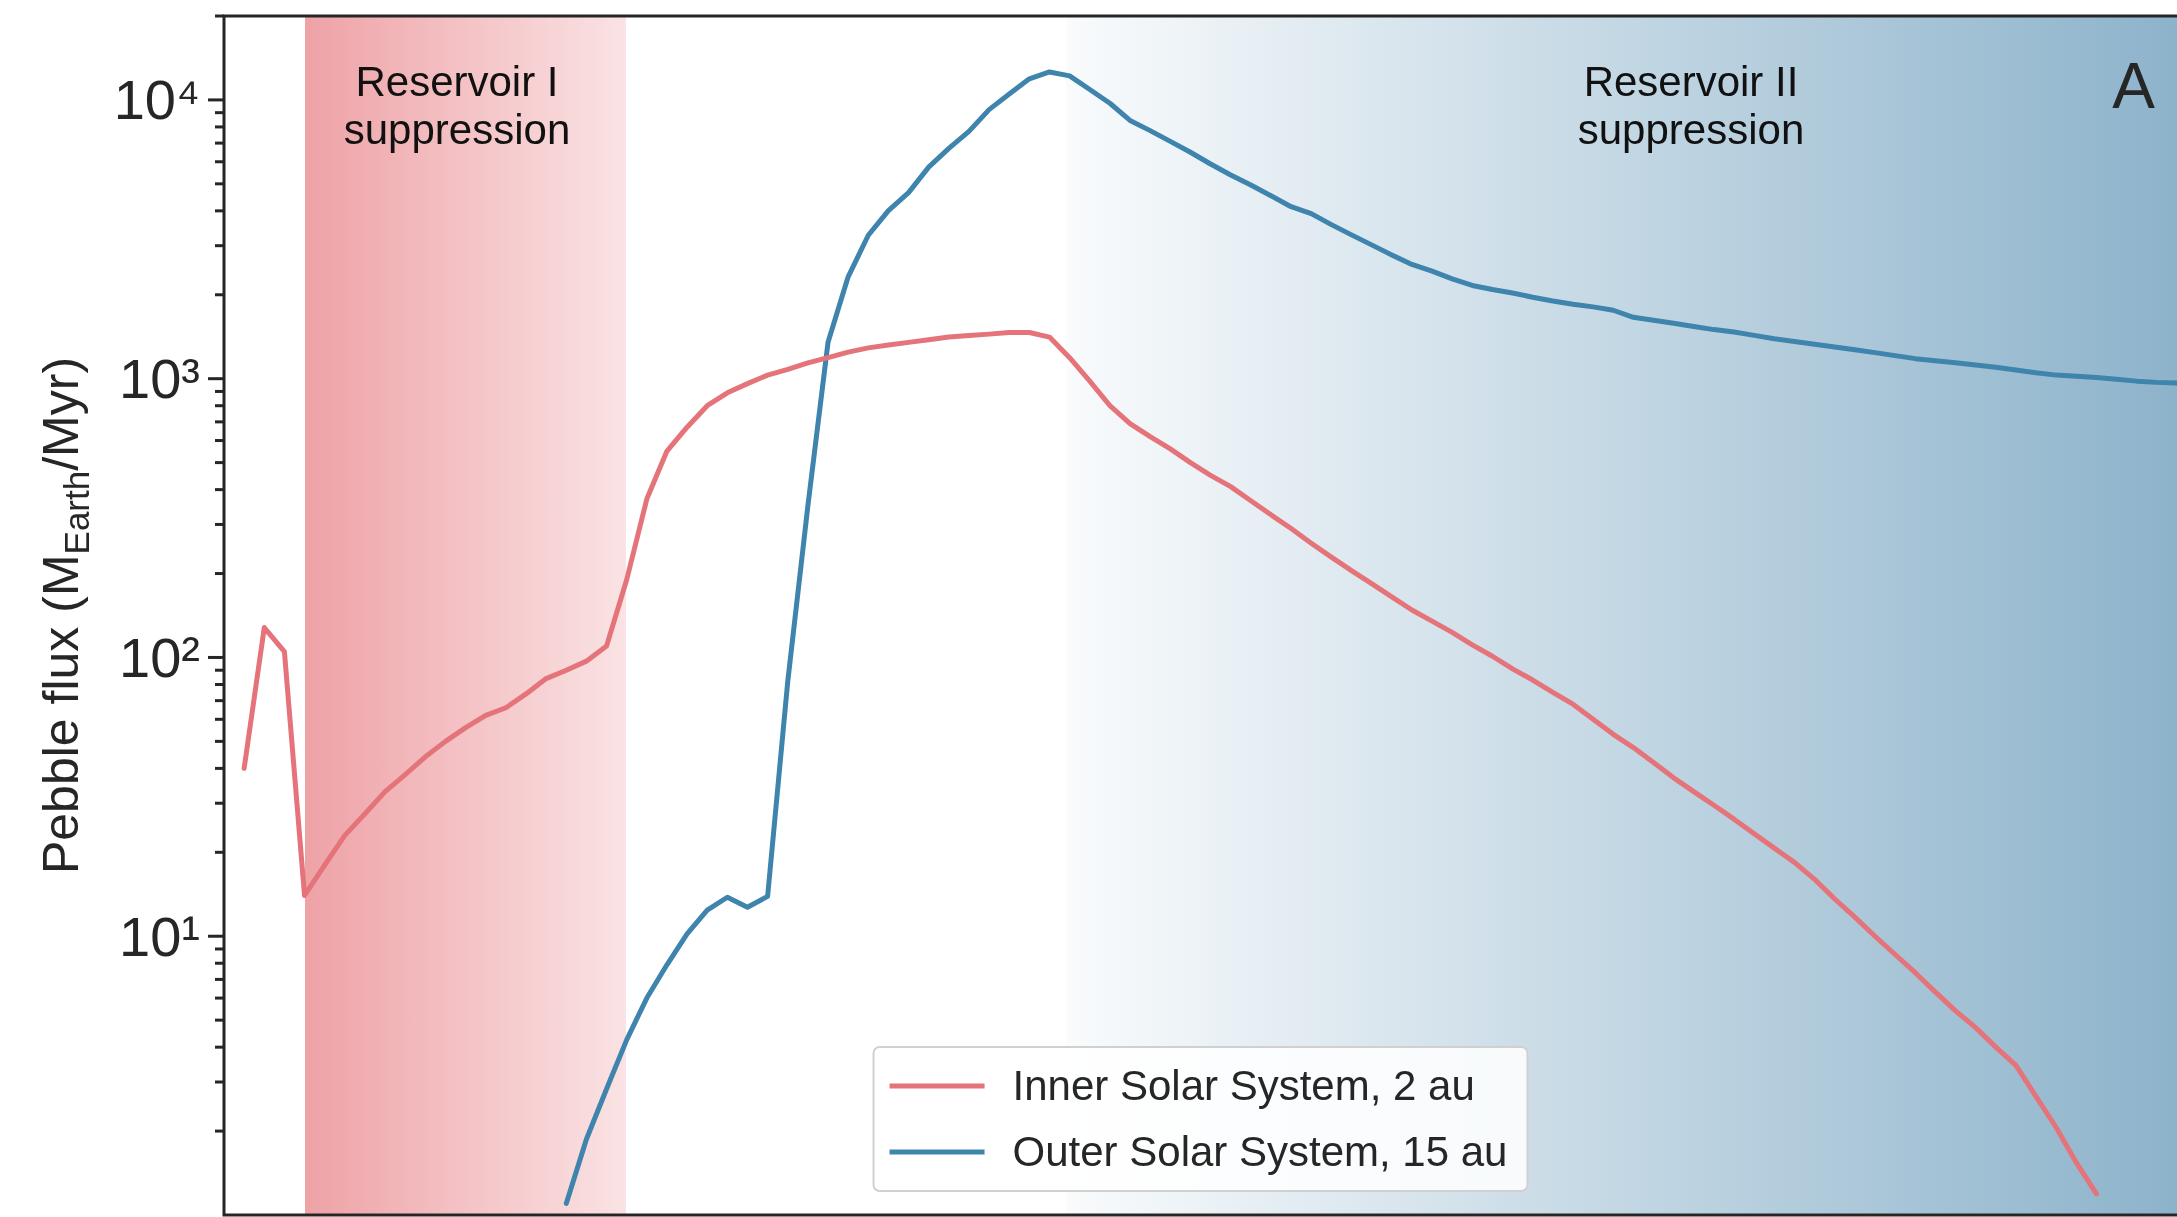 This screenshot has height=1217, width=2177. I want to click on y-axis-title: Pebble flux (MEarth/Myr), so click(64, 615).